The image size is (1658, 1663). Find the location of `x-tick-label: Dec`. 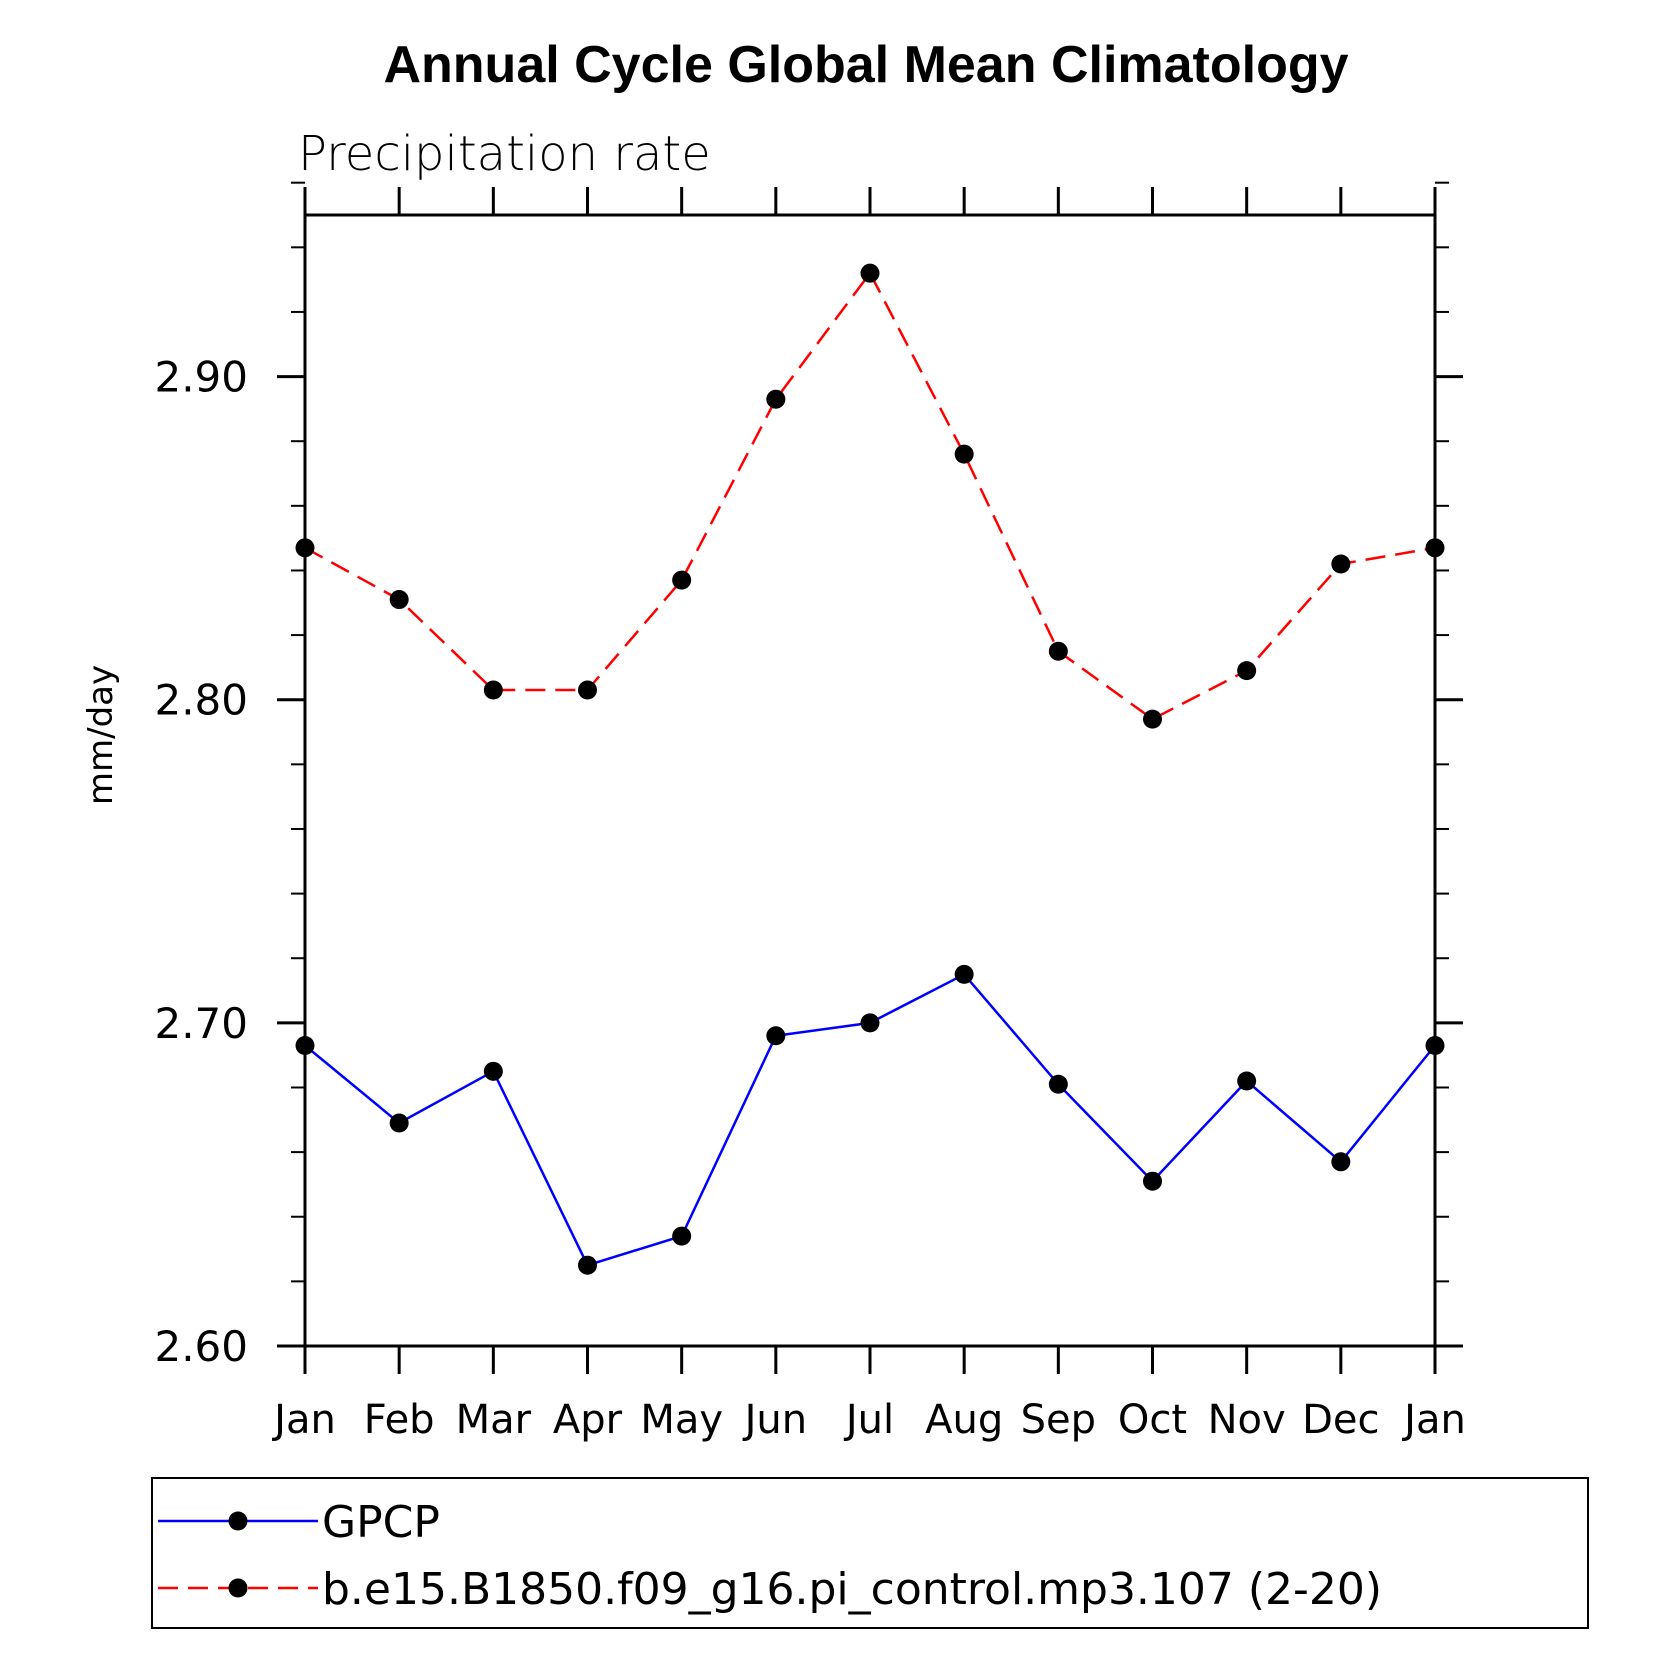

x-tick-label: Dec is located at coordinates (1340, 1420).